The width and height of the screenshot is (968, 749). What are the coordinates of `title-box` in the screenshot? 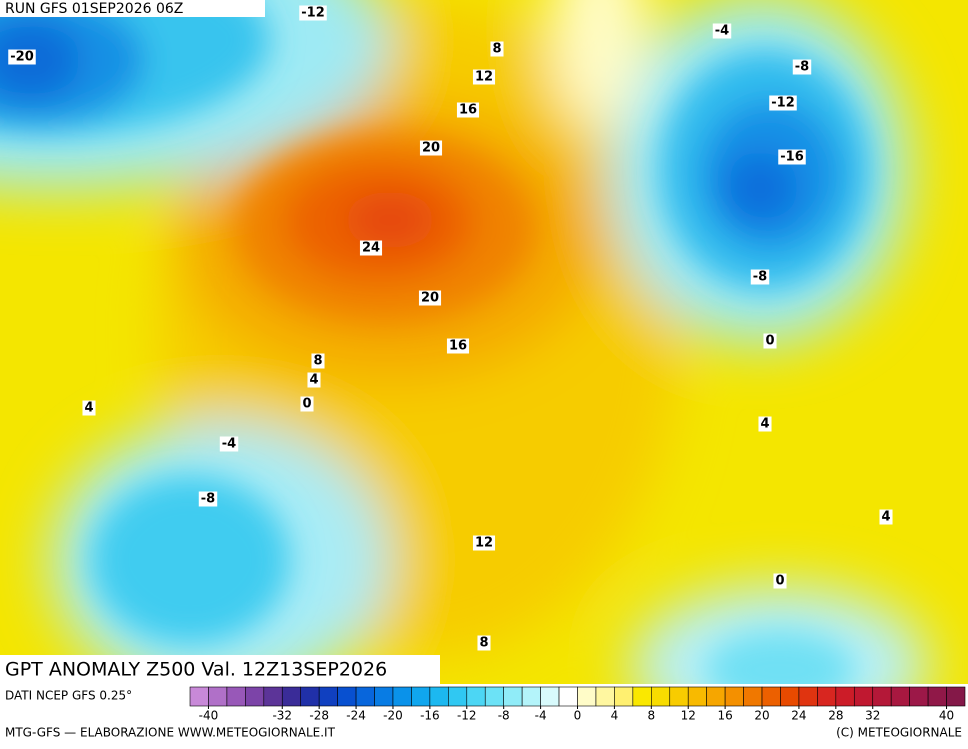 It's located at (220, 669).